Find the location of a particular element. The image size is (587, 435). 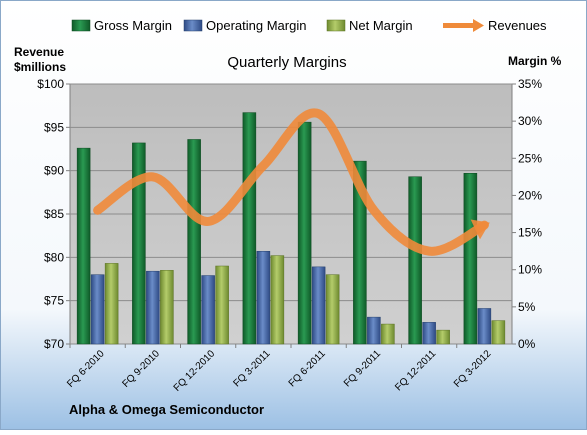

right-tick-label: 5% is located at coordinates (527, 307).